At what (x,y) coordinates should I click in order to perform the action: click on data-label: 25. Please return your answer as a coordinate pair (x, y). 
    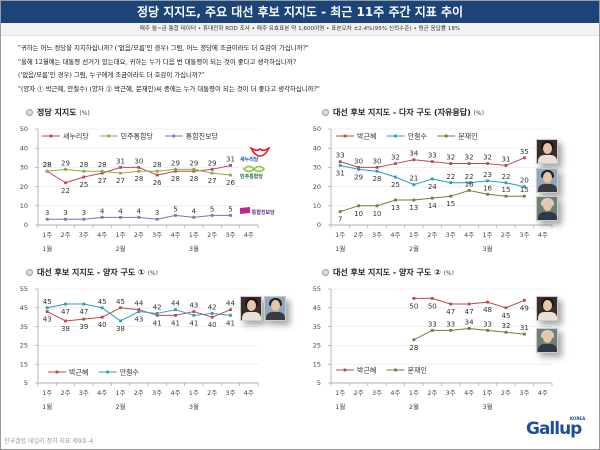
    Looking at the image, I should click on (83, 185).